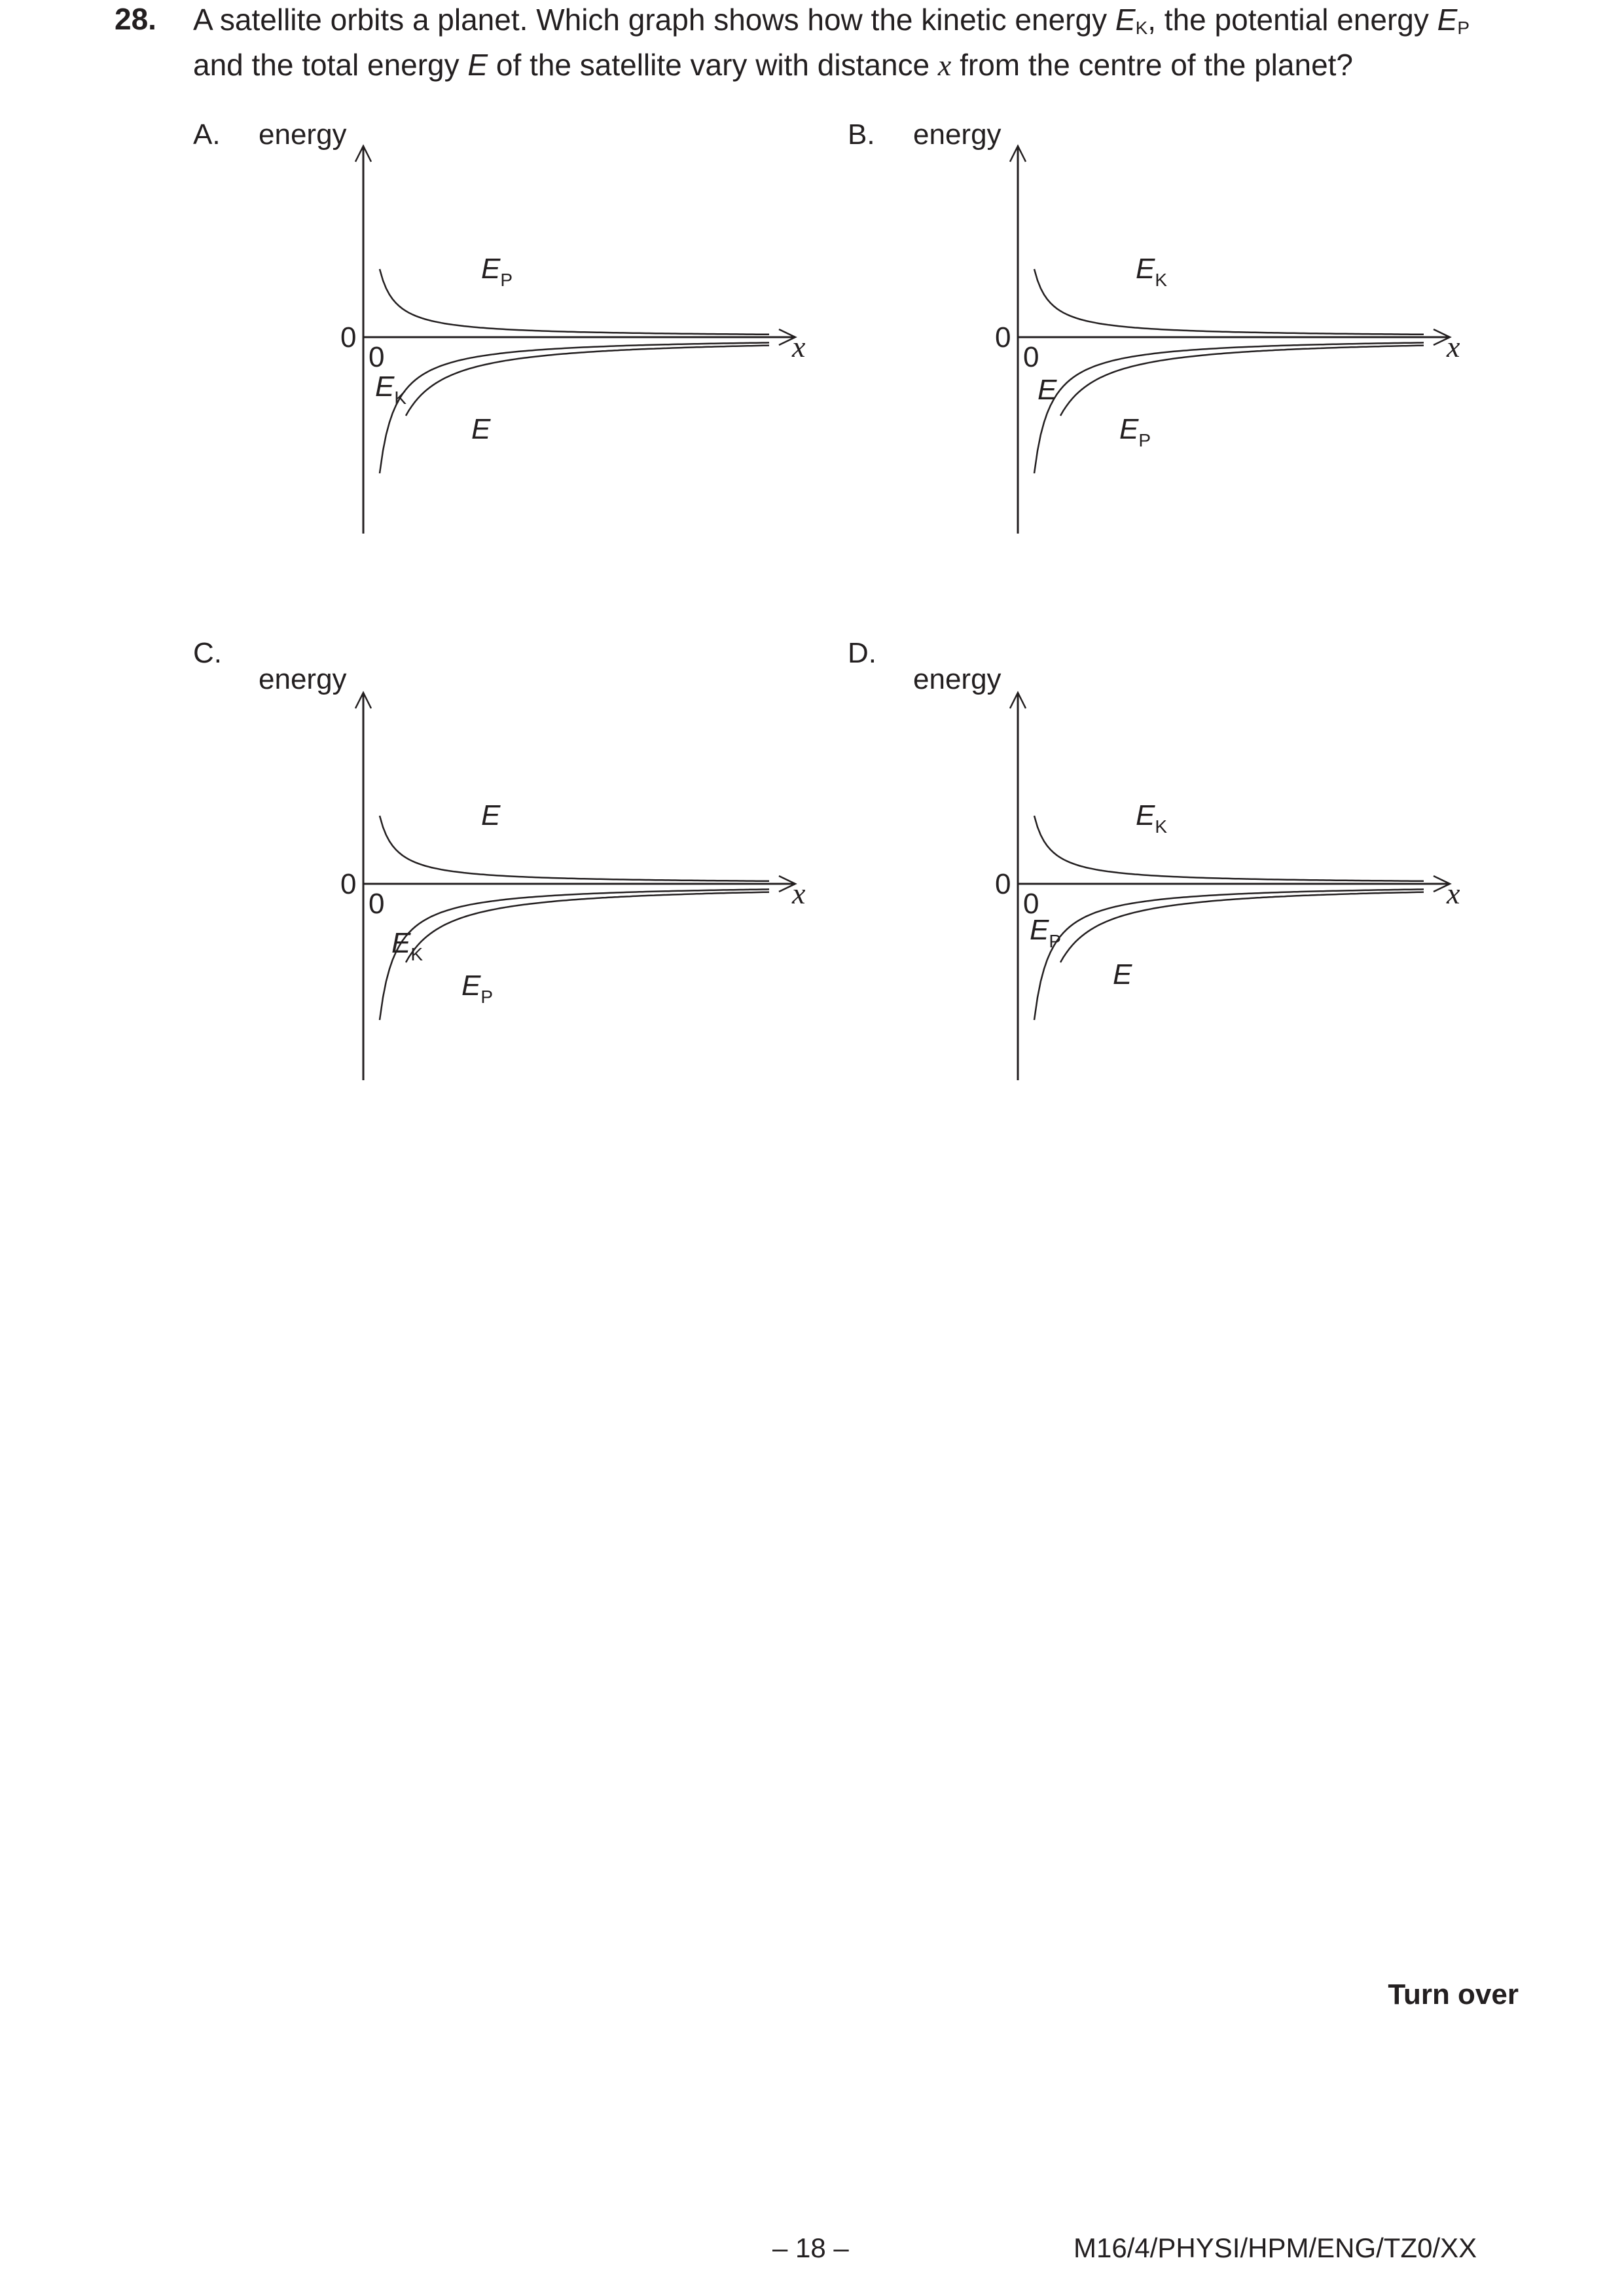 The width and height of the screenshot is (1624, 2294). I want to click on upper-curve-label: E, so click(491, 815).